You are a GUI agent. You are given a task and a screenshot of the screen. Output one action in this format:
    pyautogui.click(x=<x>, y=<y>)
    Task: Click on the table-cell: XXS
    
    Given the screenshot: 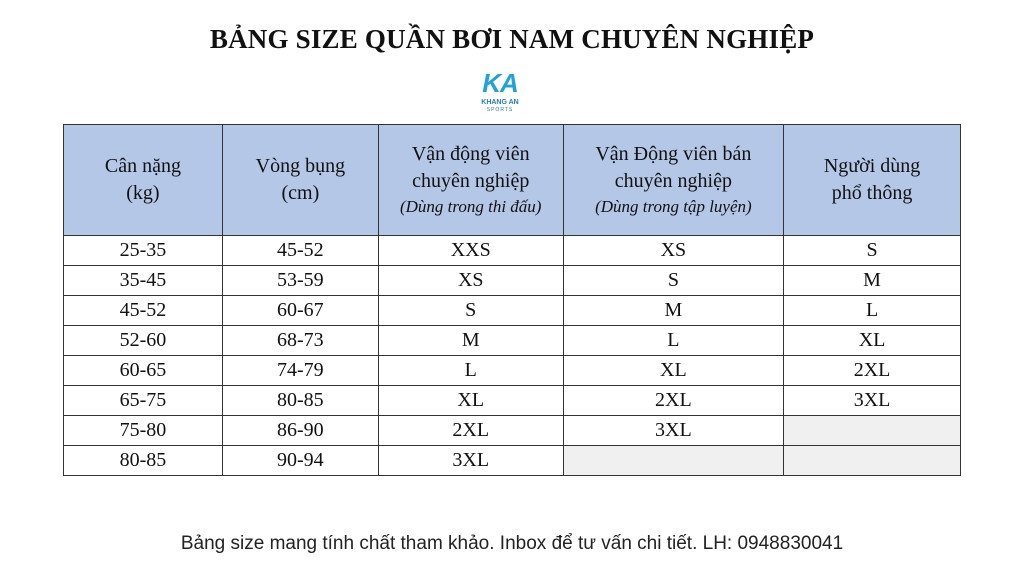 What is the action you would take?
    pyautogui.click(x=470, y=250)
    